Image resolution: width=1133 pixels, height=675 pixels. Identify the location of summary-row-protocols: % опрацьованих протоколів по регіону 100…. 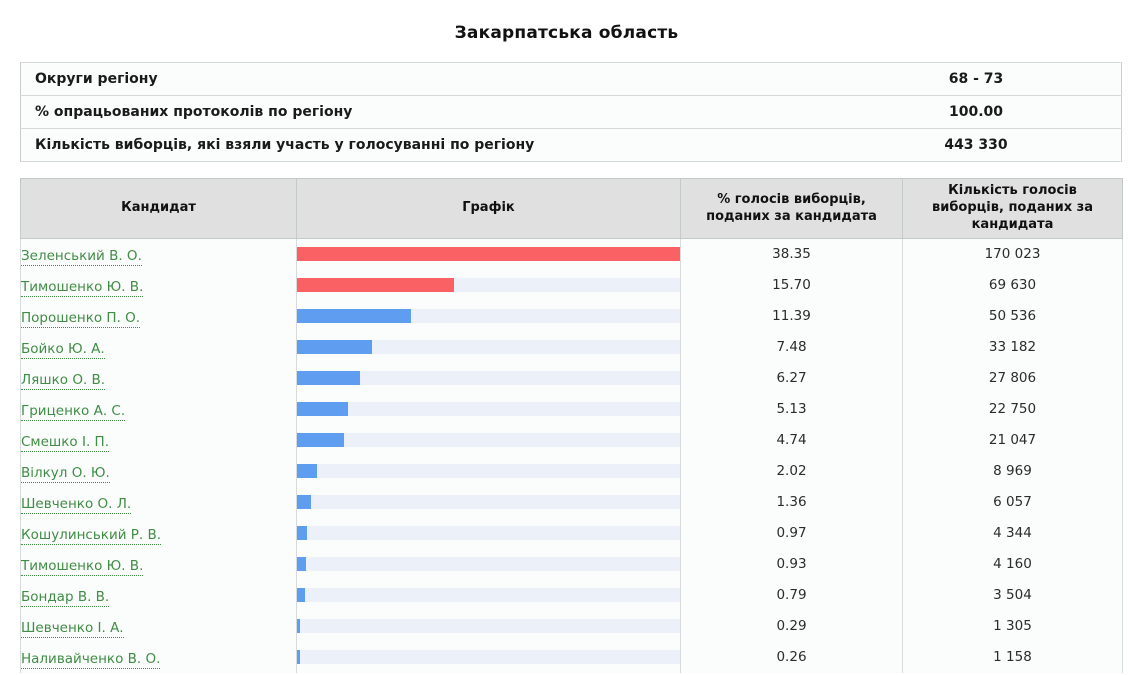
(571, 112).